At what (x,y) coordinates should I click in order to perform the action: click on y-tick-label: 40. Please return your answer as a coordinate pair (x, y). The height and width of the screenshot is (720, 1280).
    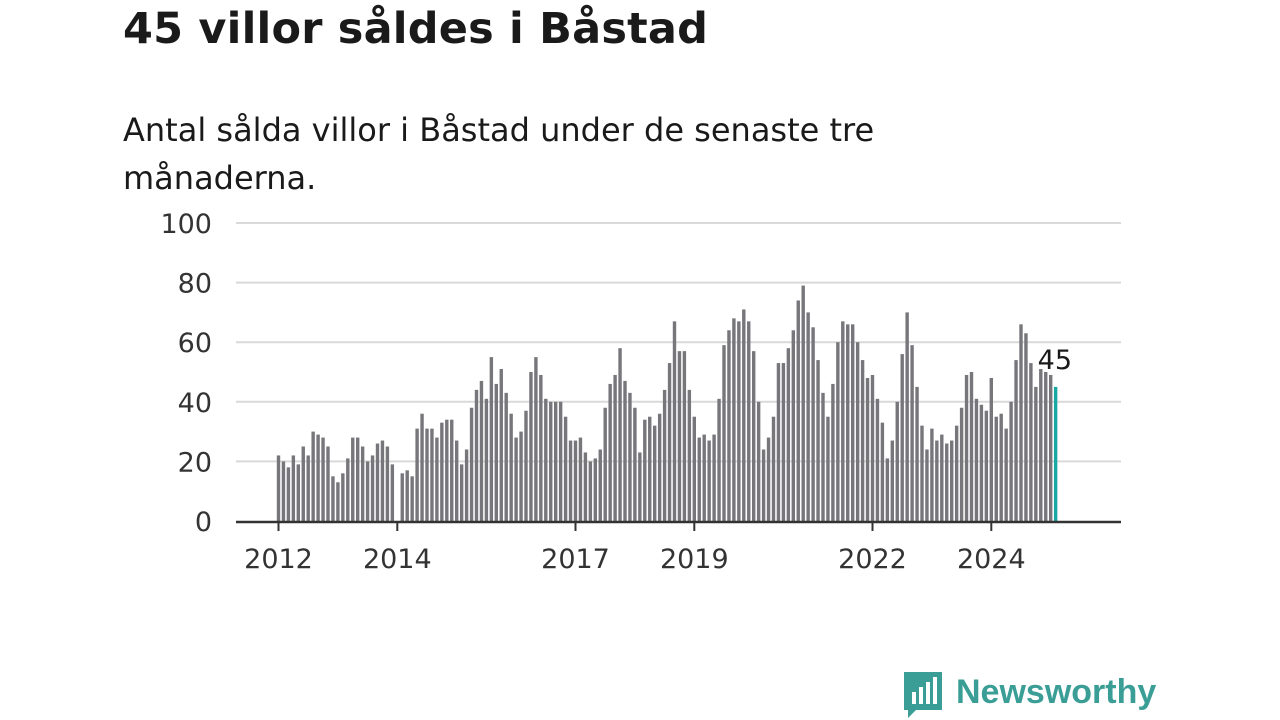
    Looking at the image, I should click on (195, 403).